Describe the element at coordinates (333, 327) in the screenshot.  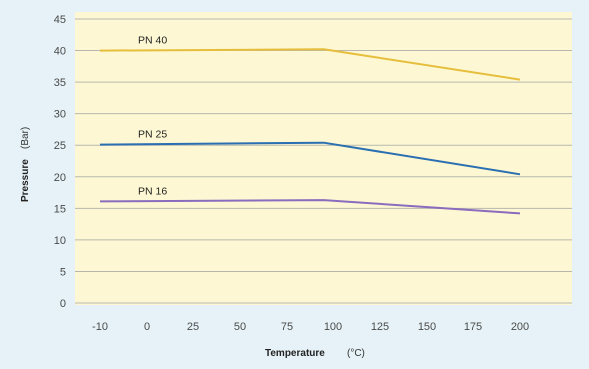
I see `x-tick-label: 100` at that location.